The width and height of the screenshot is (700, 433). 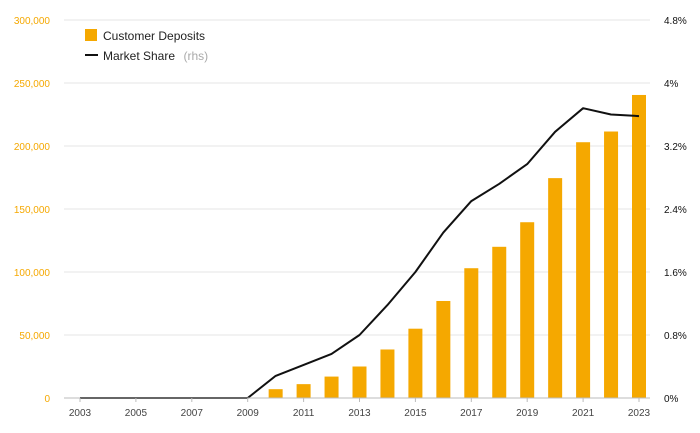 I want to click on y-right-tick-label: 3.2%, so click(x=675, y=147).